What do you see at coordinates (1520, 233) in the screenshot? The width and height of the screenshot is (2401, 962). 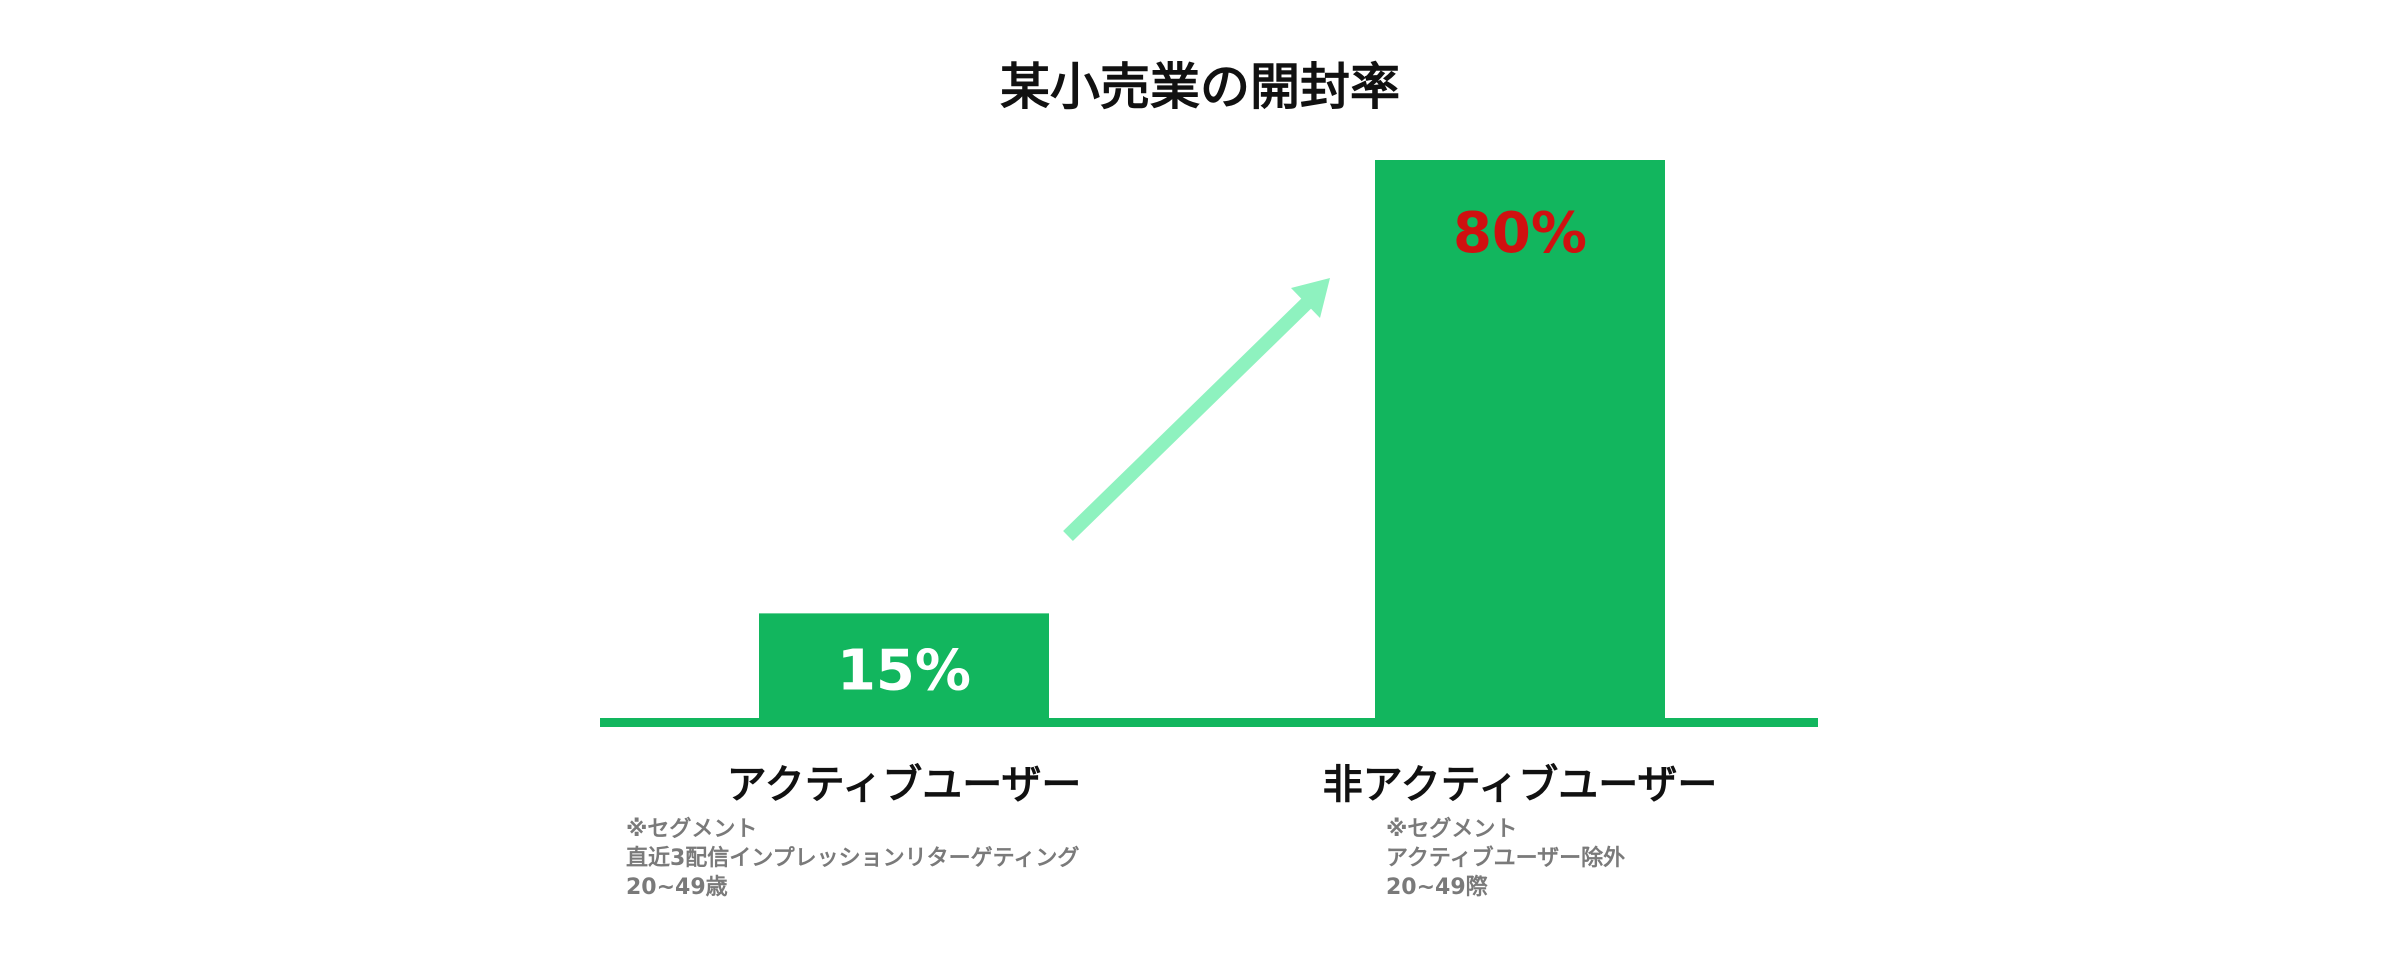 I see `value-label-2: 80%` at bounding box center [1520, 233].